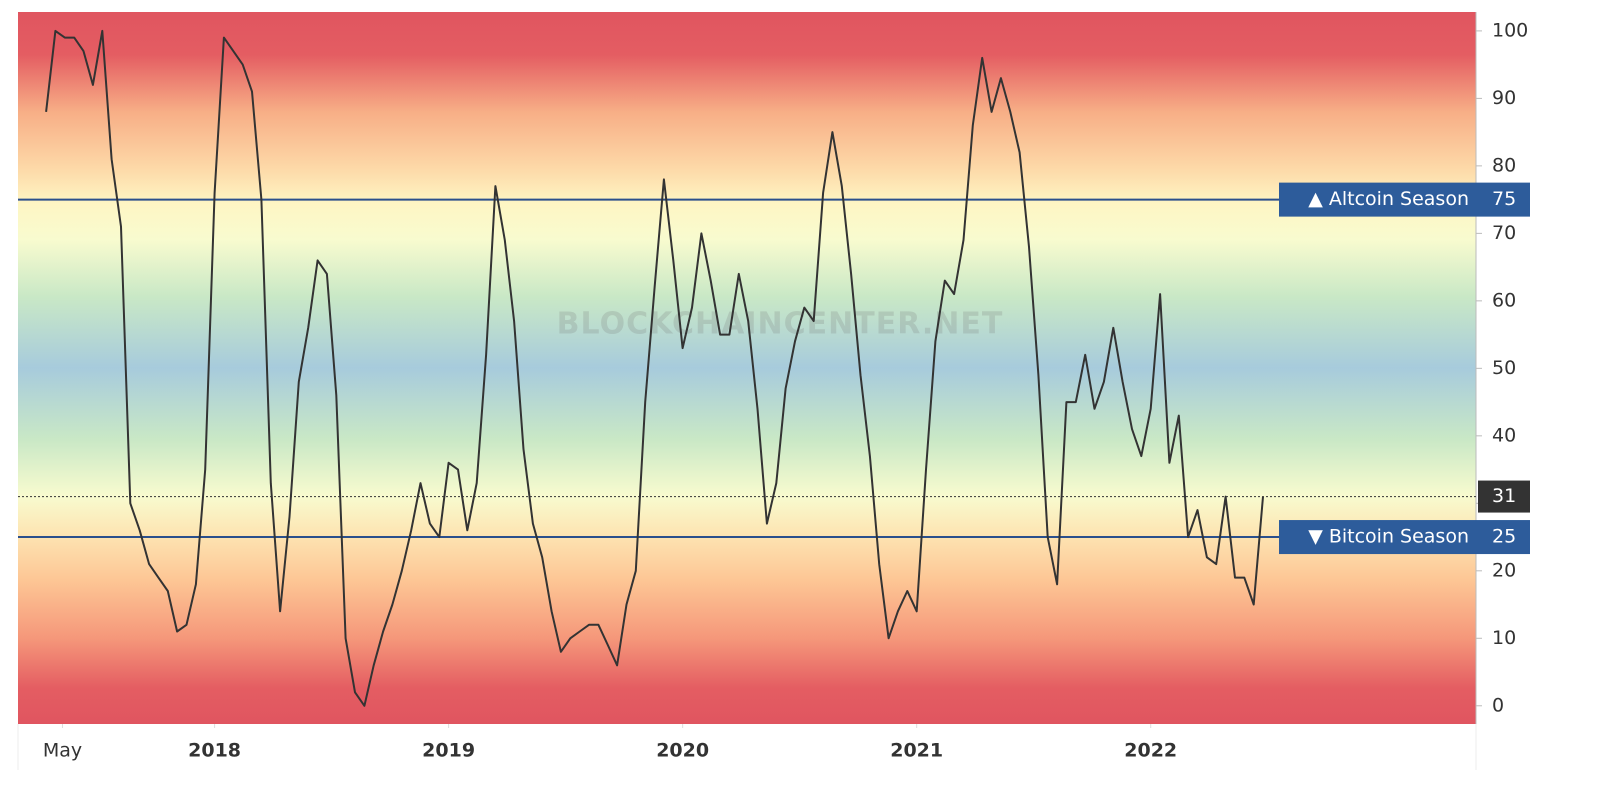  I want to click on y-tick-label: 70, so click(1504, 233).